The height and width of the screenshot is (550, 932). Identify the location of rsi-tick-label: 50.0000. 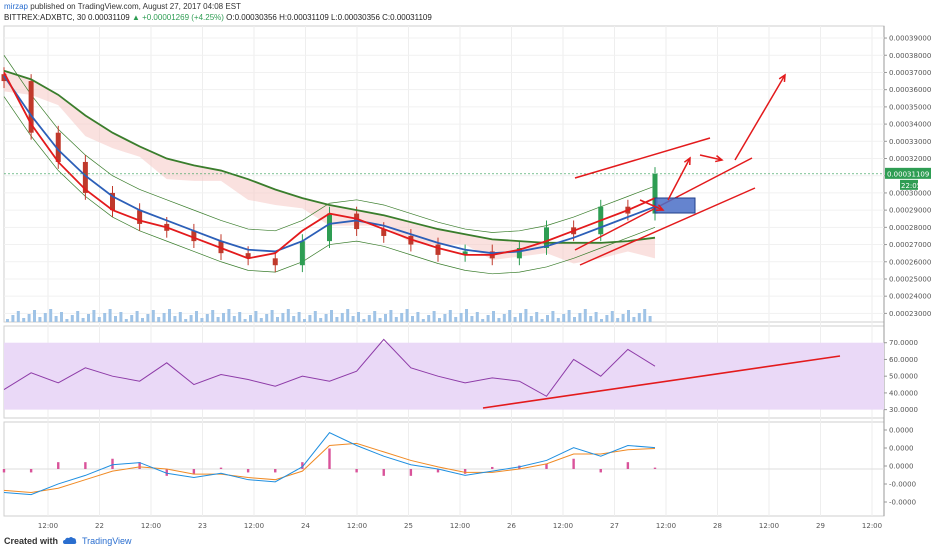
(903, 377).